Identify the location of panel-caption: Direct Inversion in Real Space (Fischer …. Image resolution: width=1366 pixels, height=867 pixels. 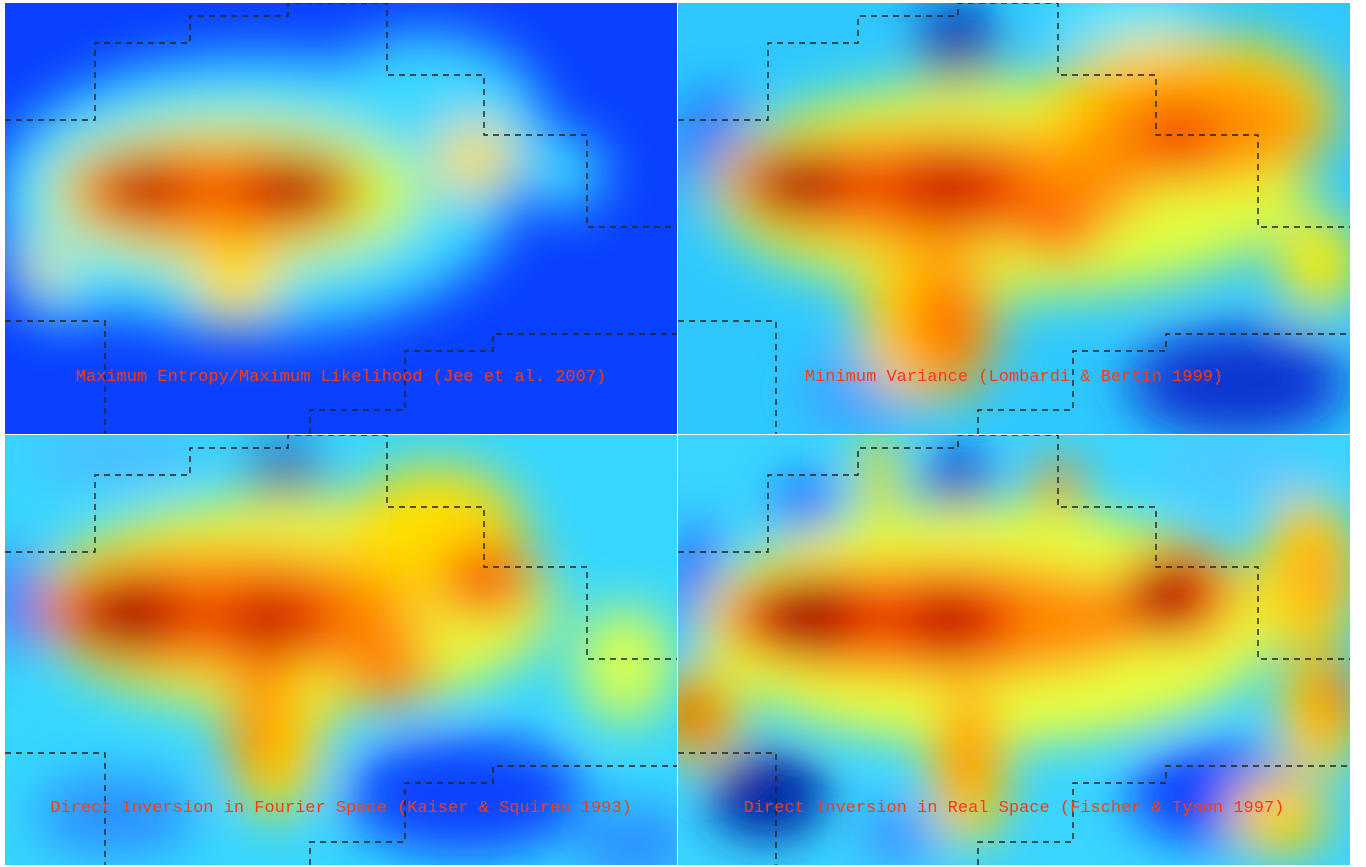
(1014, 808).